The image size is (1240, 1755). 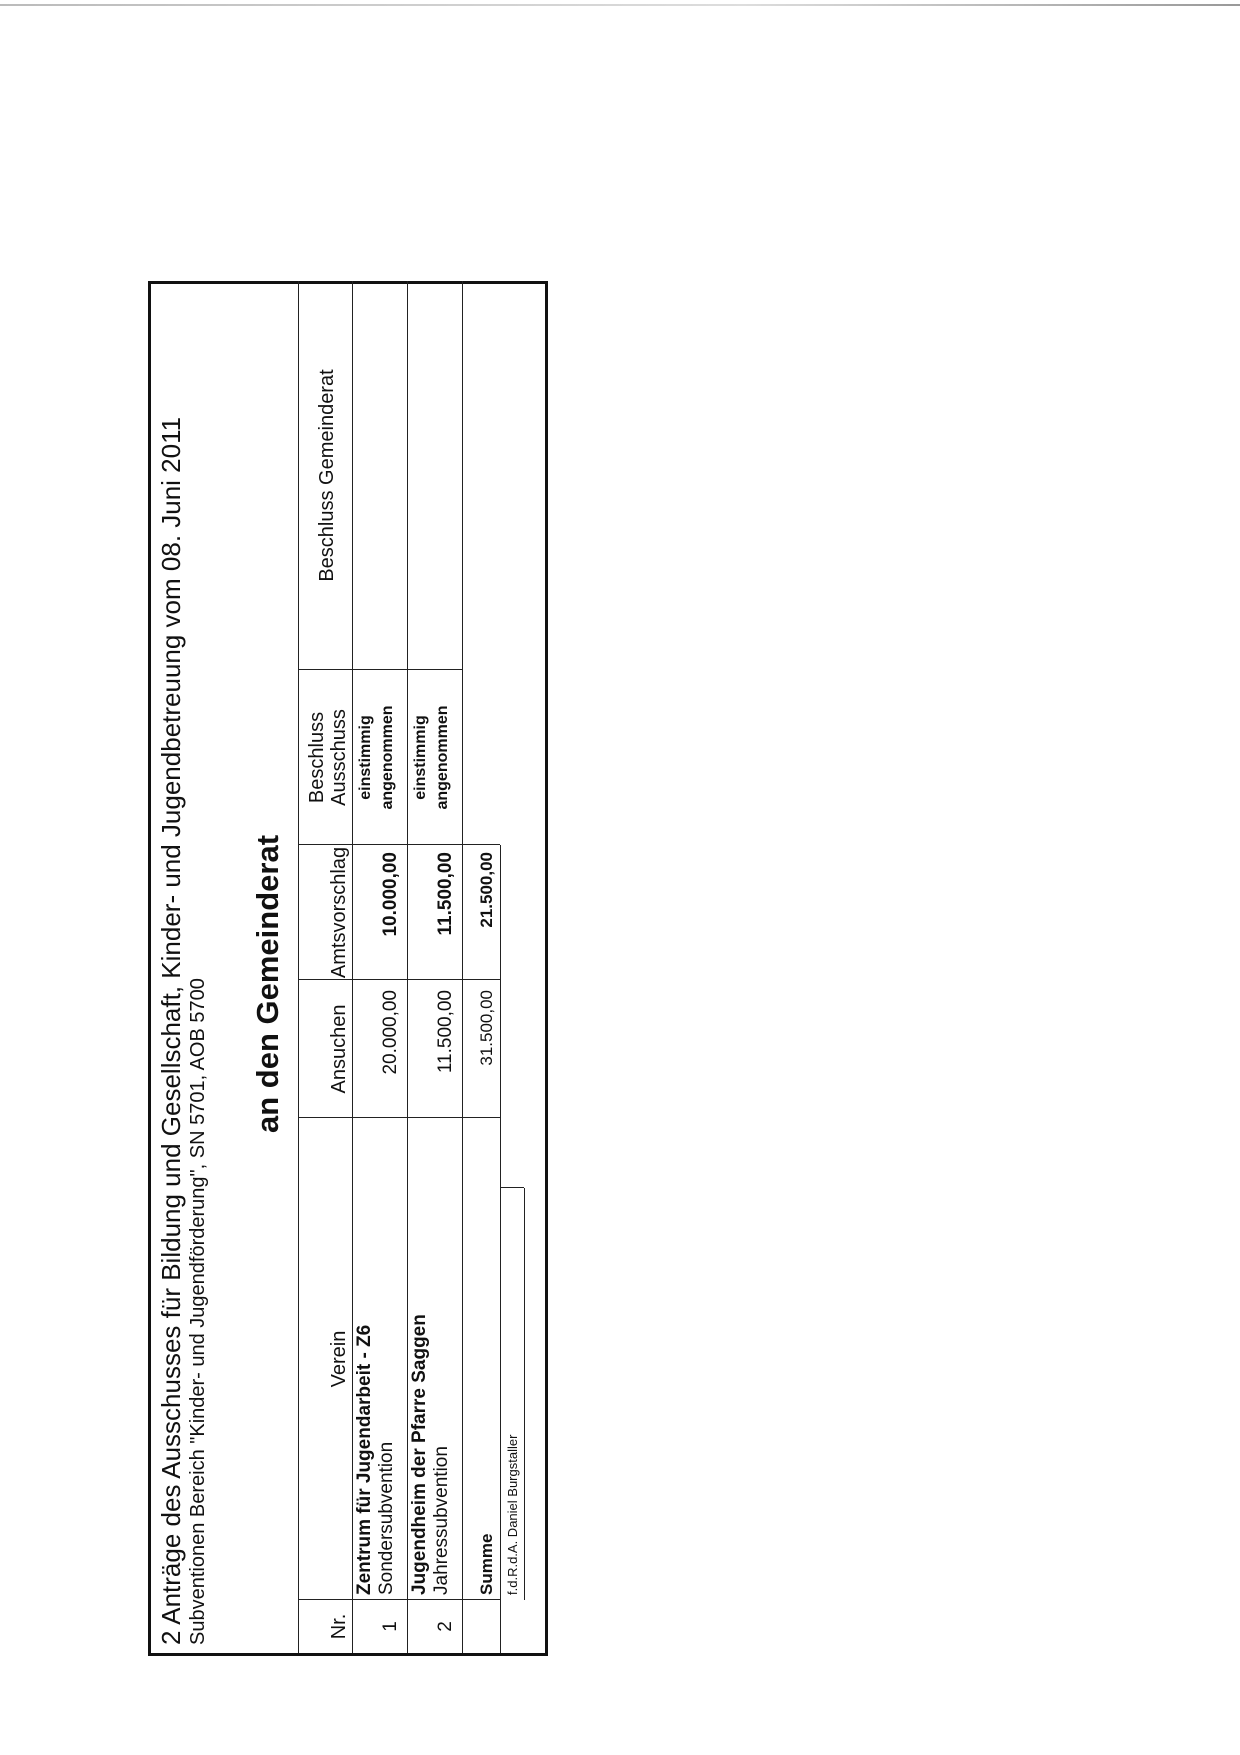 I want to click on row-1-ausschuss-2: angenommen, so click(x=387, y=757).